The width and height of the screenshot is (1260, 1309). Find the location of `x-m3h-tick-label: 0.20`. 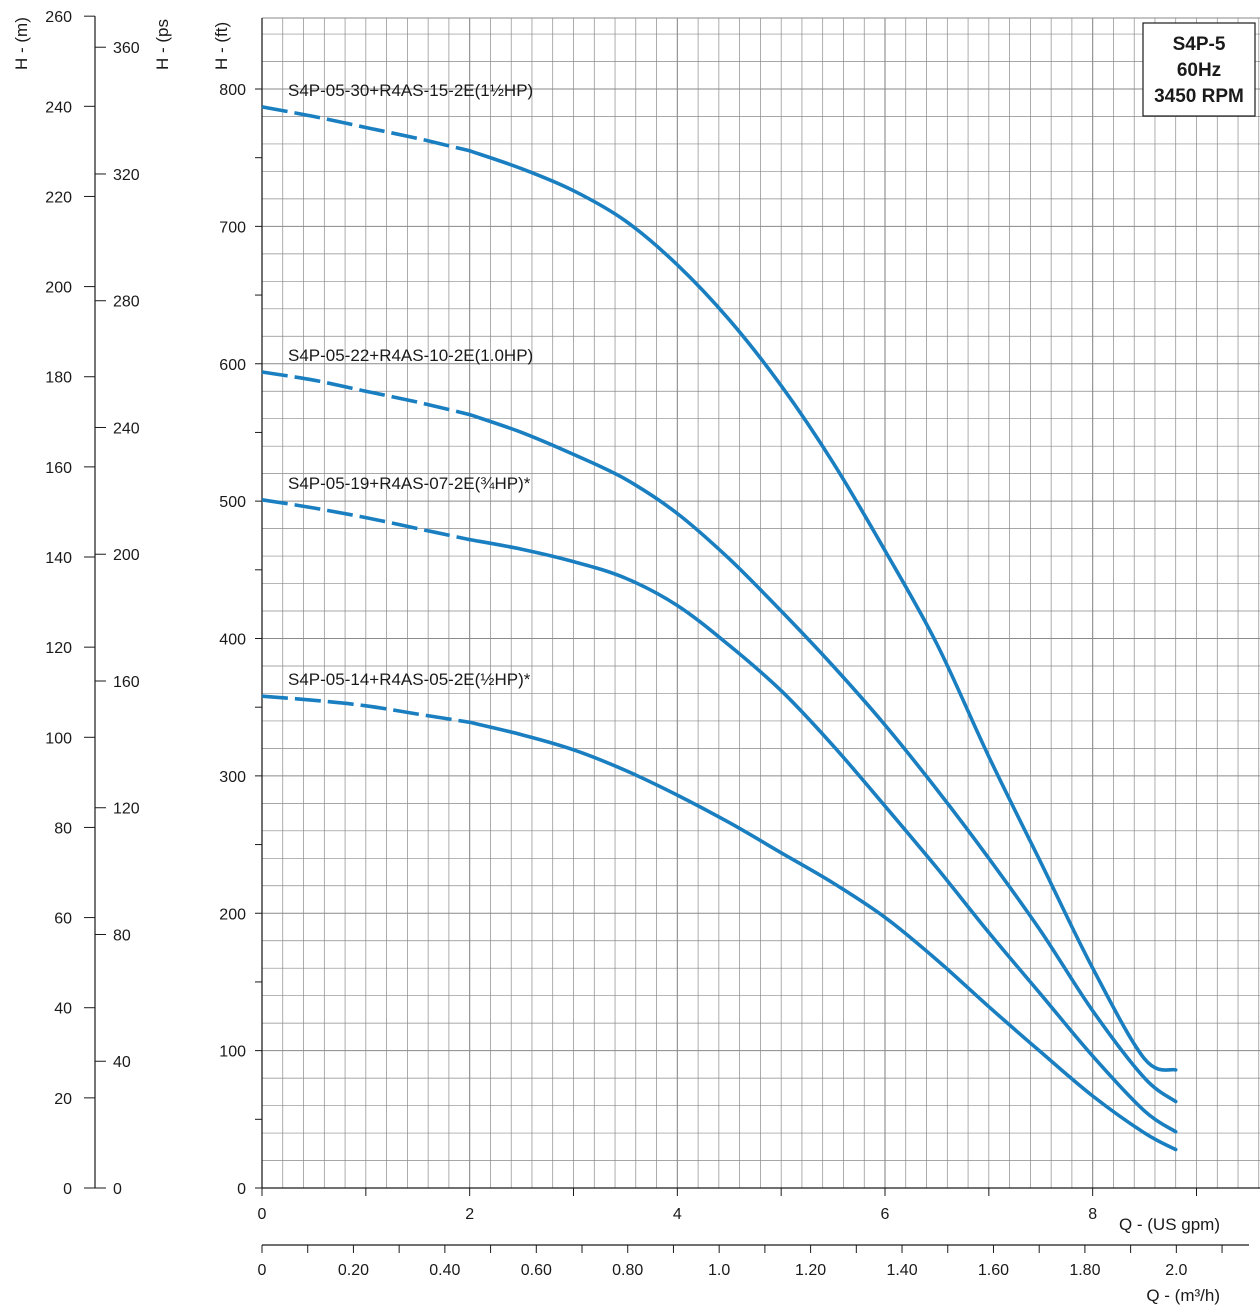

x-m3h-tick-label: 0.20 is located at coordinates (353, 1270).